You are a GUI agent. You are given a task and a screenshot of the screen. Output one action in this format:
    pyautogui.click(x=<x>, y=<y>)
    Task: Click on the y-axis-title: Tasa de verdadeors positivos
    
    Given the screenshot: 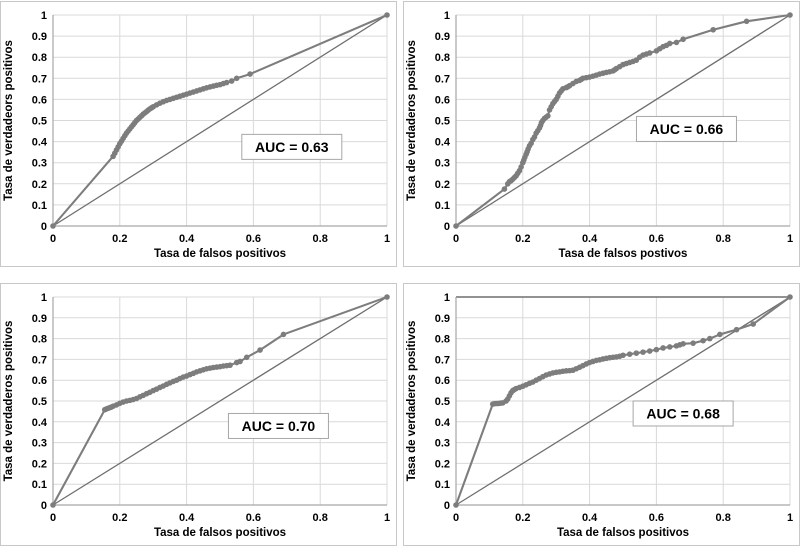 What is the action you would take?
    pyautogui.click(x=9, y=120)
    